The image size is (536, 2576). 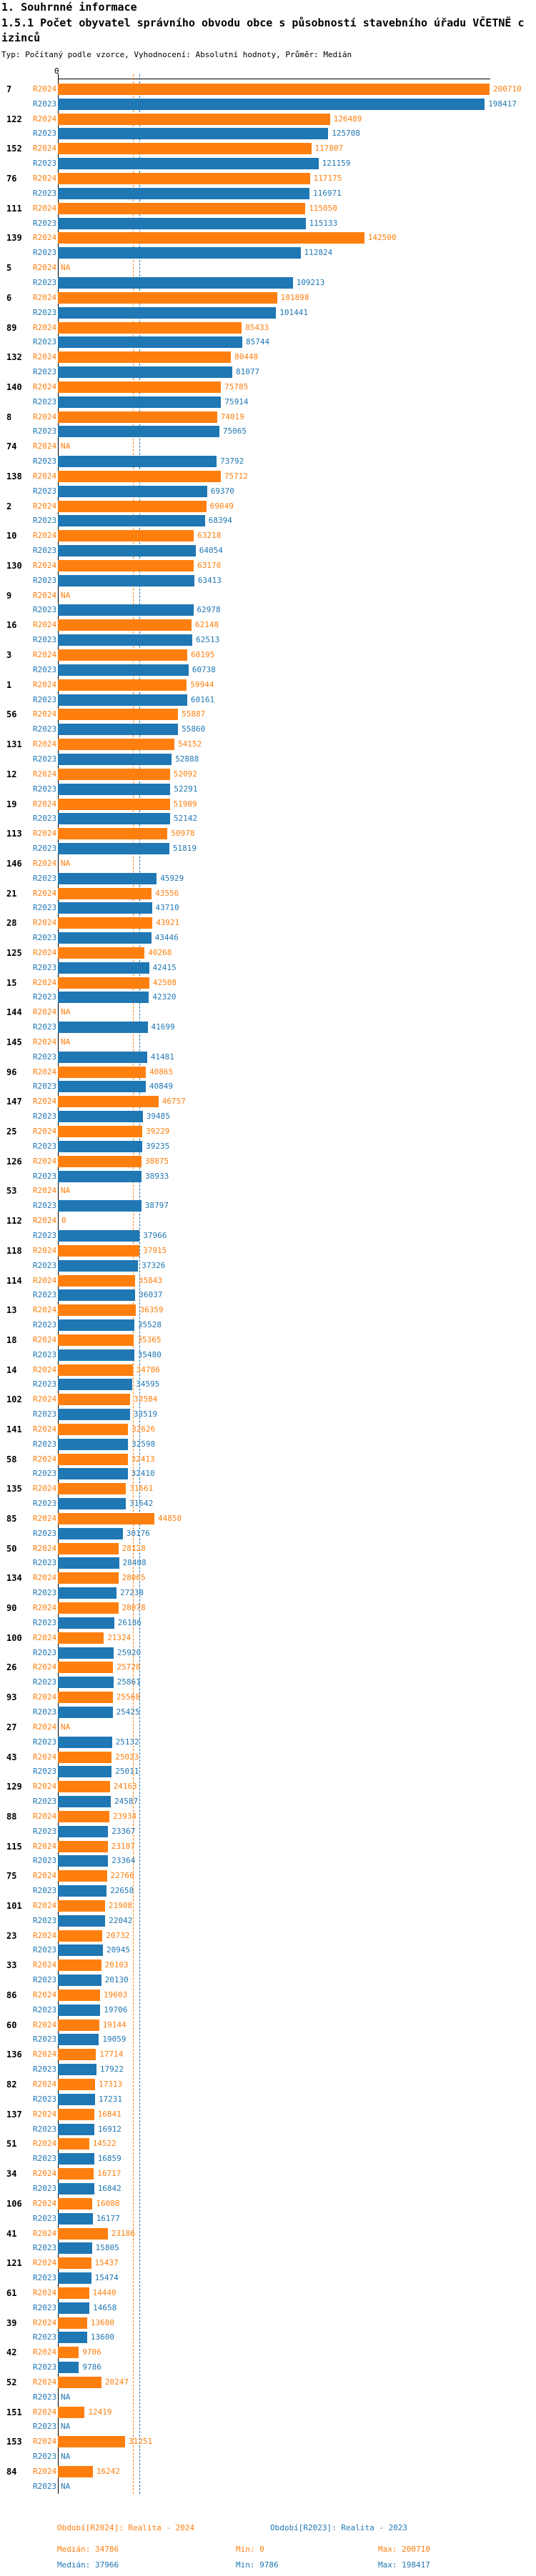 What do you see at coordinates (268, 1250) in the screenshot?
I see `bar-row-r2024: 118 R2024 37915` at bounding box center [268, 1250].